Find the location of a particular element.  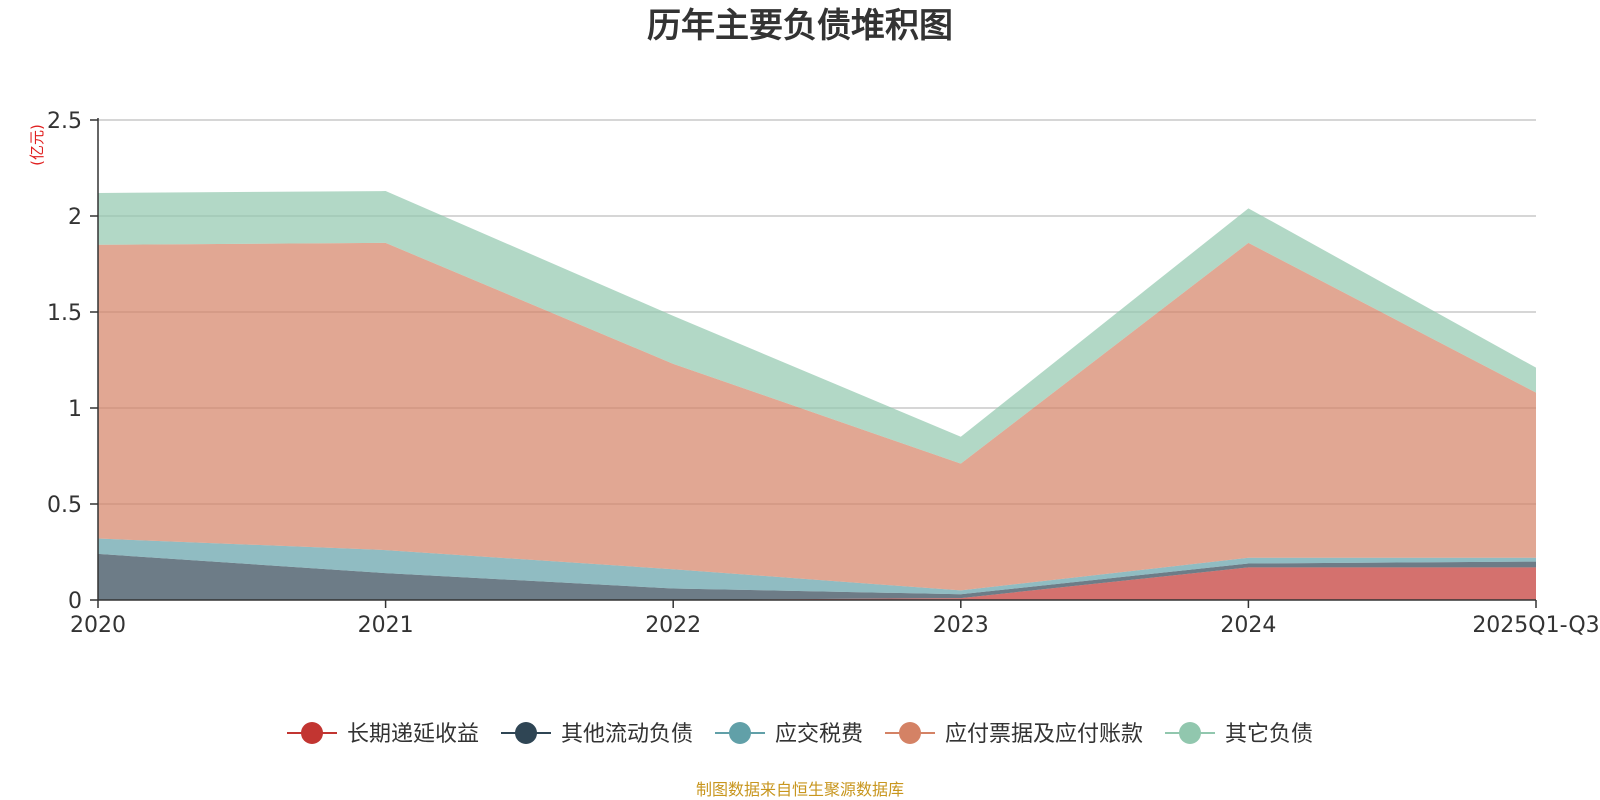

legend: 长期递延收益 其他流动负债 应交税费 应付票据及应付账款 其它负债 is located at coordinates (800, 734).